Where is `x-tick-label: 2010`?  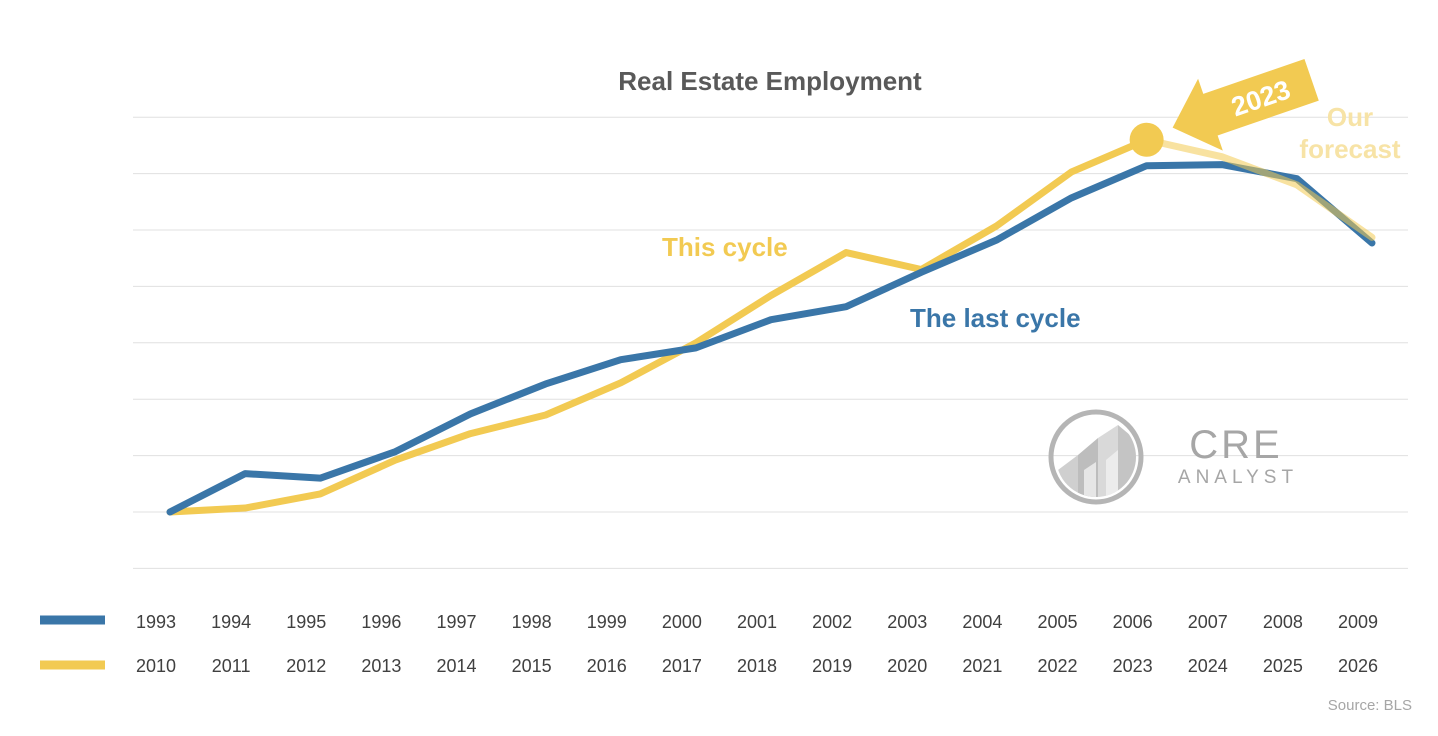 x-tick-label: 2010 is located at coordinates (156, 666).